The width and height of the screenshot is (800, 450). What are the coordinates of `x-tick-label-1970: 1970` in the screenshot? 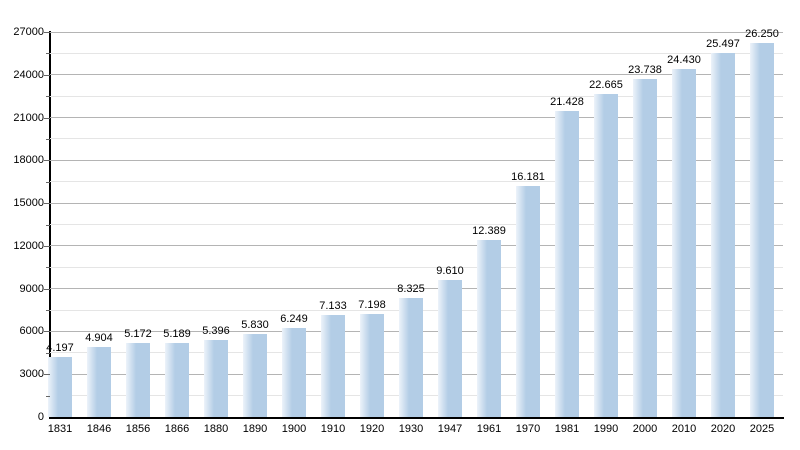 It's located at (528, 429).